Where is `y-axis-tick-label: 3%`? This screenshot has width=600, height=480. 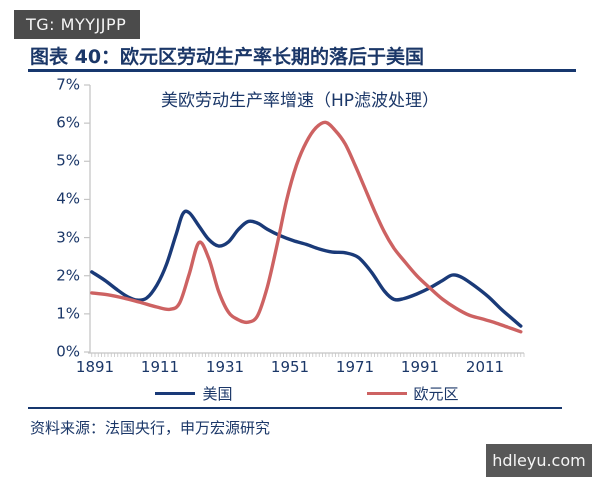
y-axis-tick-label: 3% is located at coordinates (68, 237).